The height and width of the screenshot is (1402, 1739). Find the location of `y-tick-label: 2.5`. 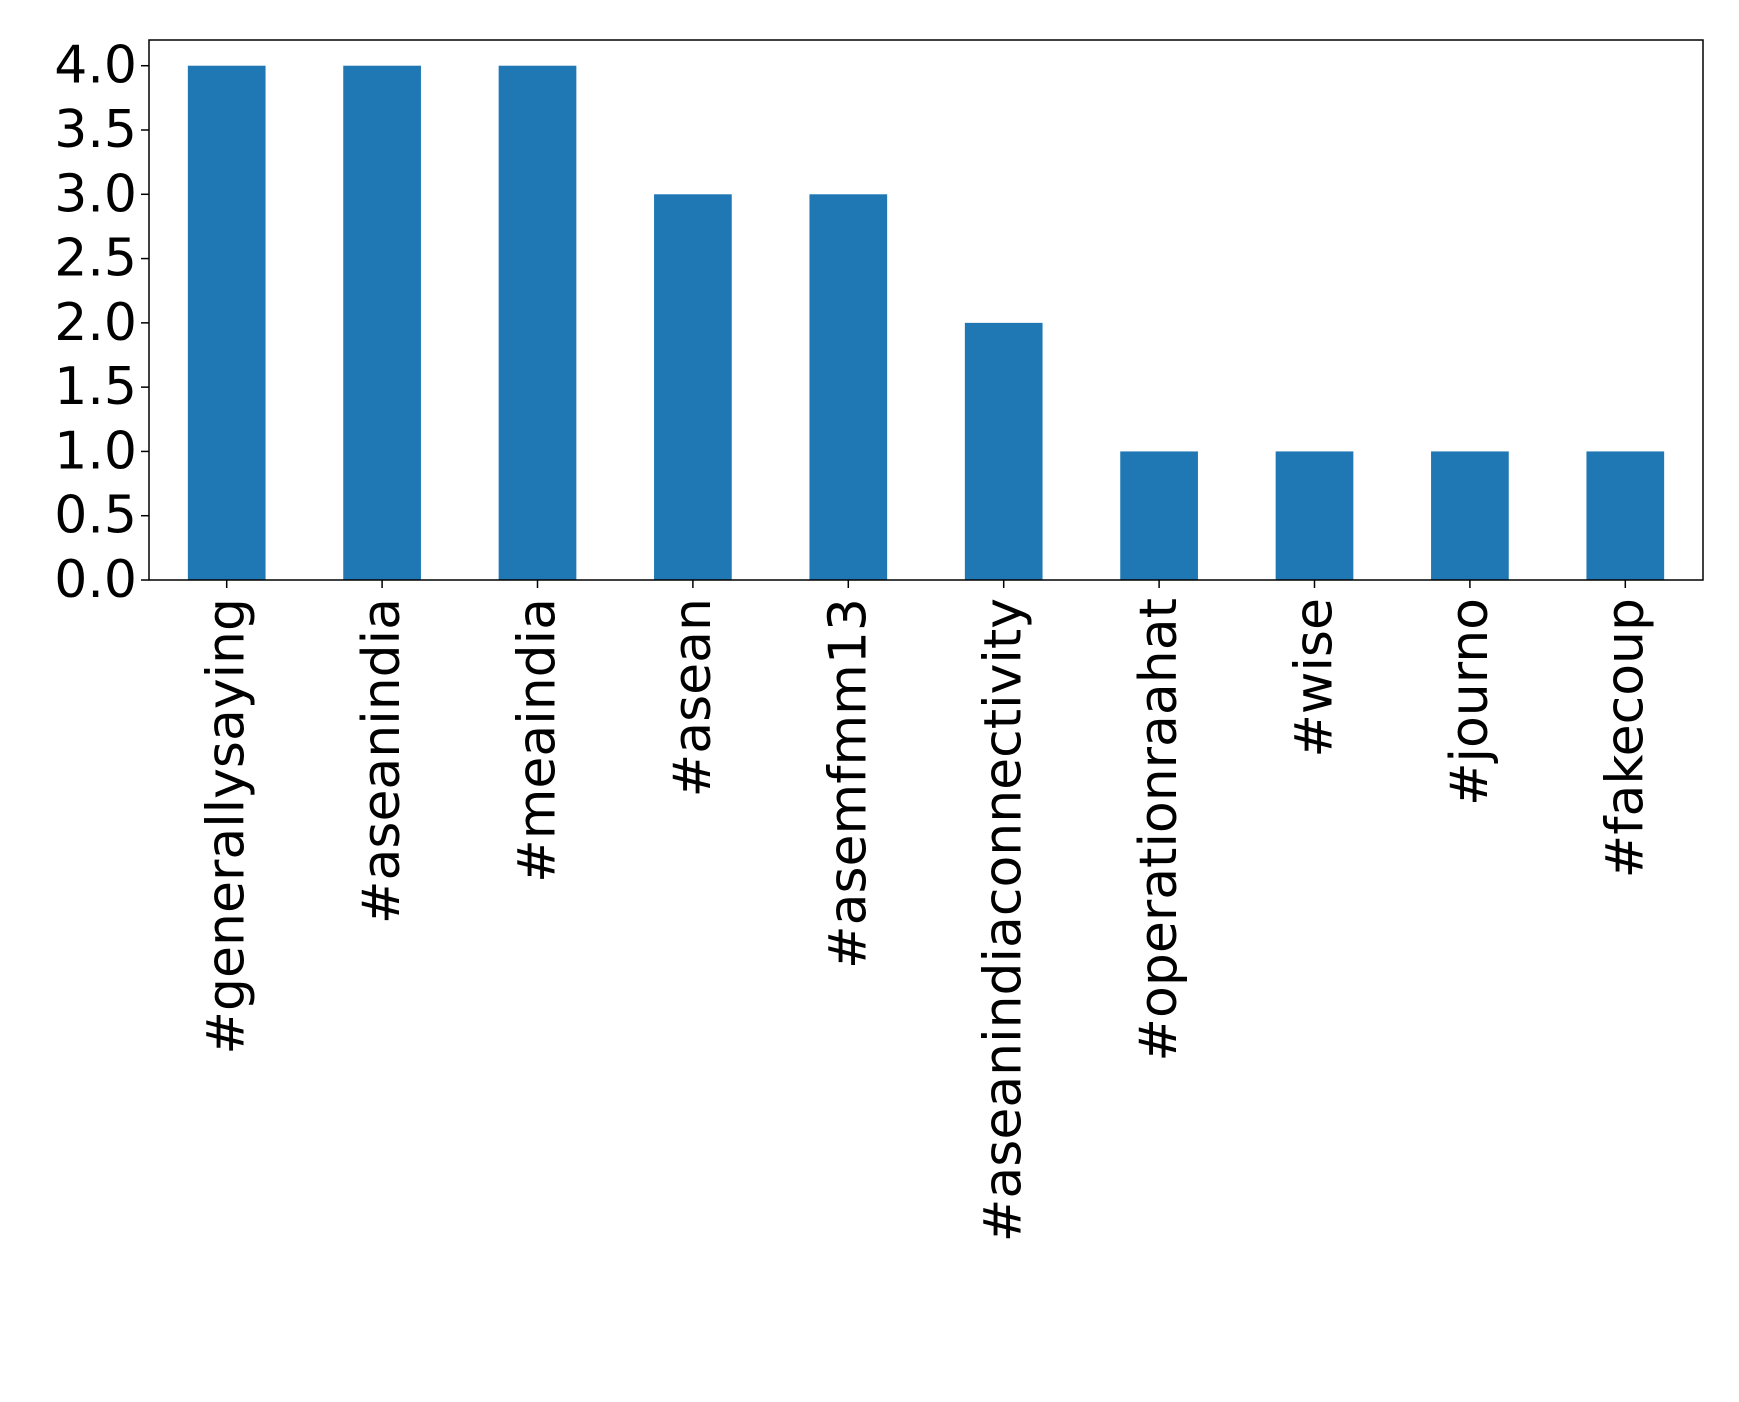

y-tick-label: 2.5 is located at coordinates (95, 259).